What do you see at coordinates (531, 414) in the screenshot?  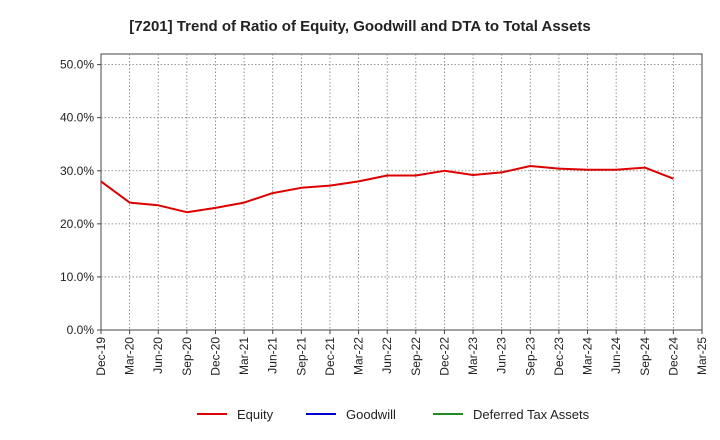 I see `legend-label: Deferred Tax Assets` at bounding box center [531, 414].